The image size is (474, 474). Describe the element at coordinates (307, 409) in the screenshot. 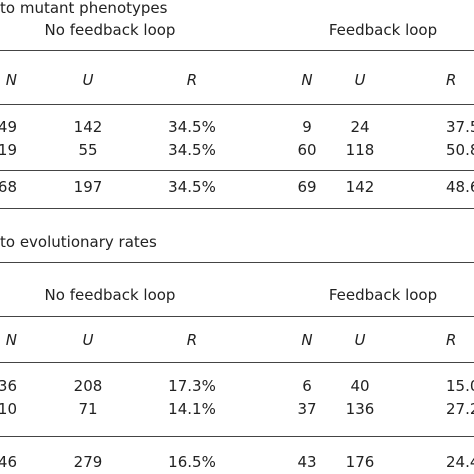

I see `table-cell: 37` at that location.